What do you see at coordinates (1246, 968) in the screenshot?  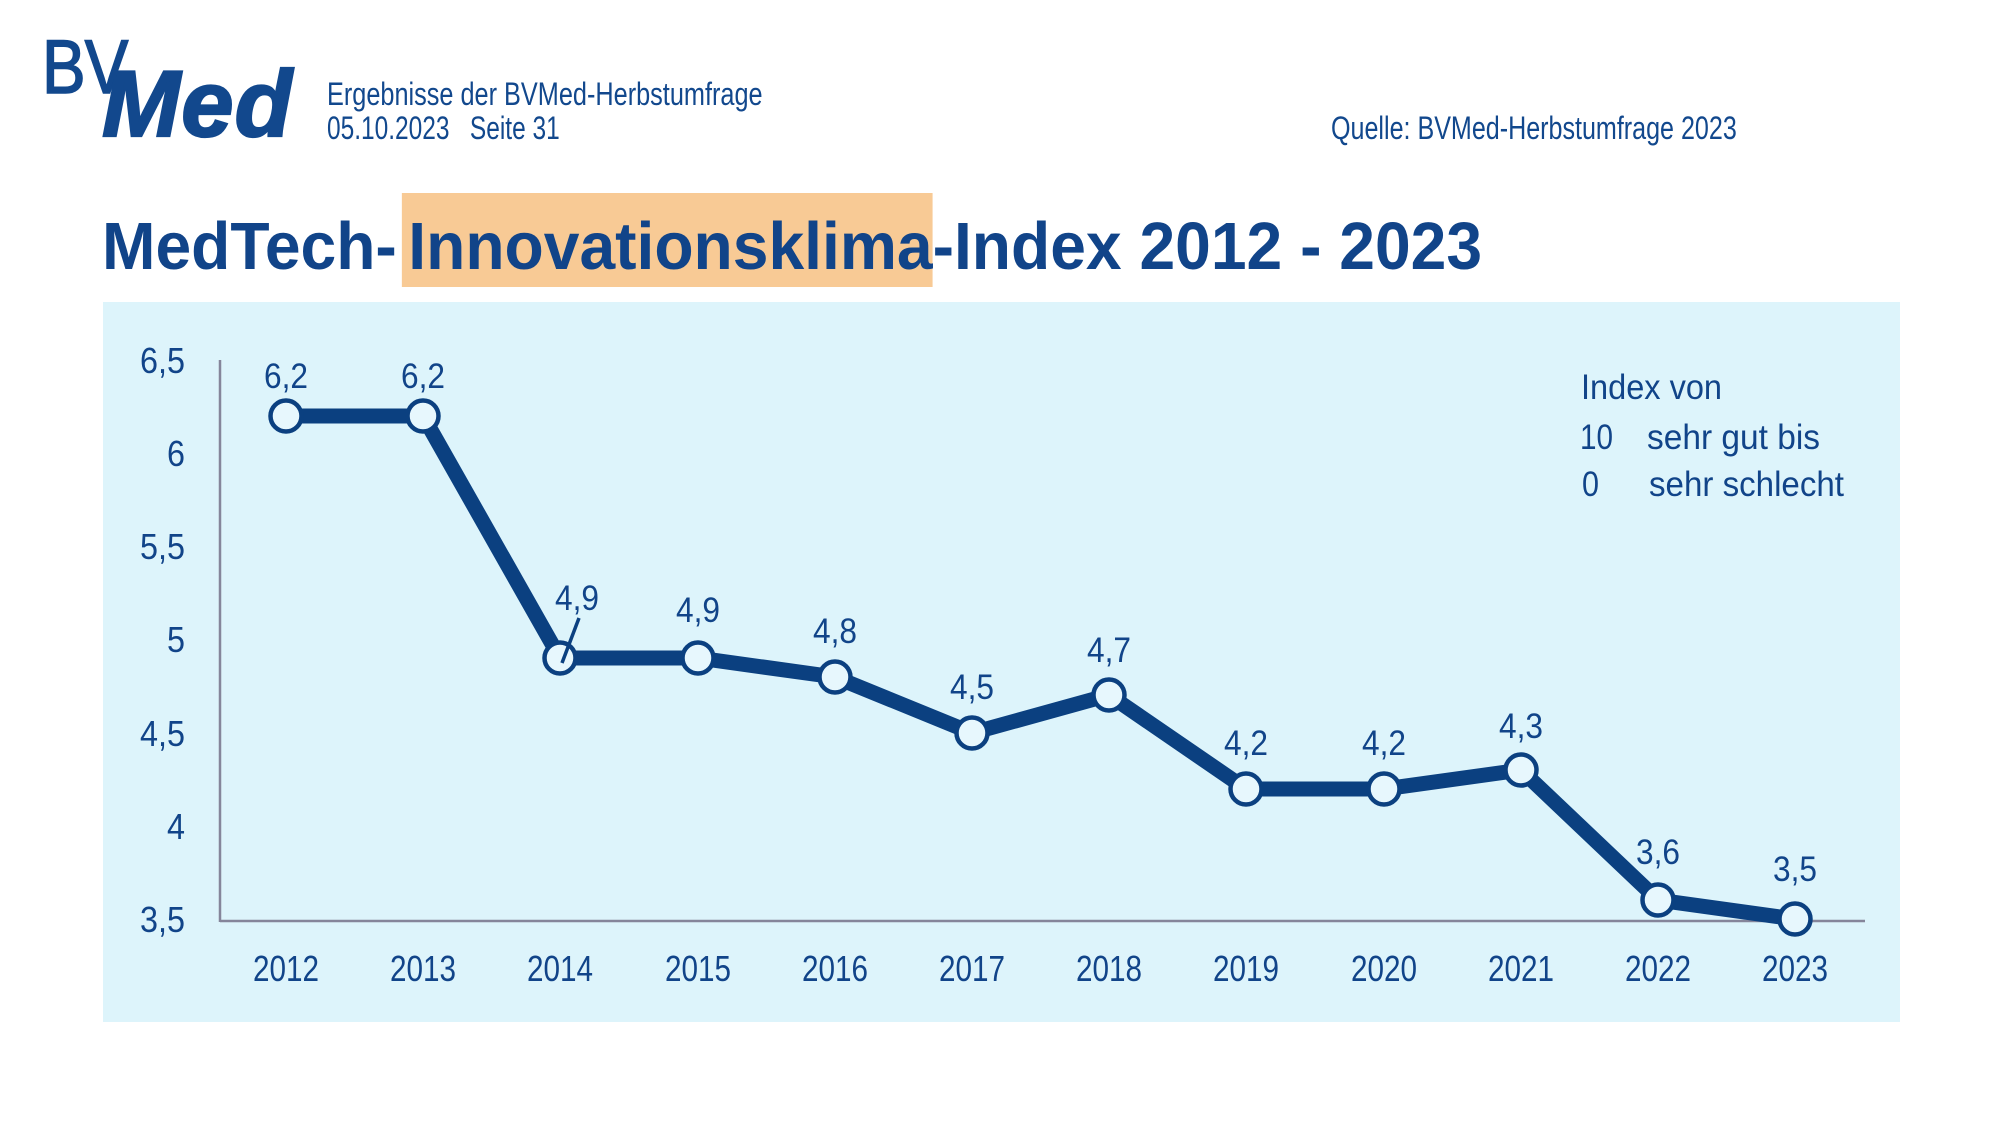 I see `svg-text: 2019` at bounding box center [1246, 968].